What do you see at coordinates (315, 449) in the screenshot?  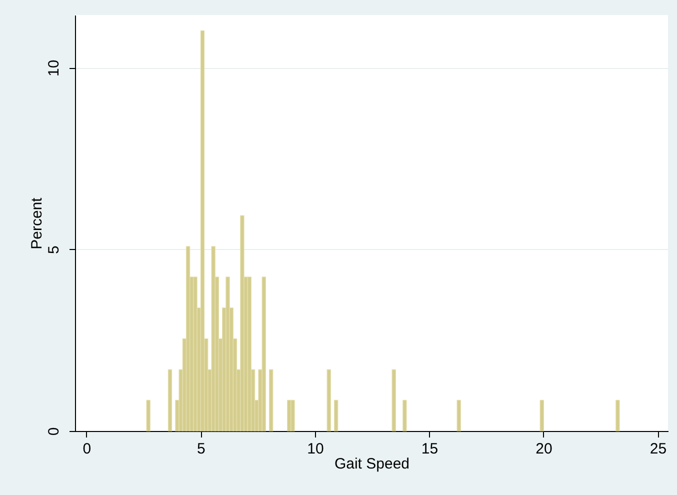 I see `x-tick-label: 10` at bounding box center [315, 449].